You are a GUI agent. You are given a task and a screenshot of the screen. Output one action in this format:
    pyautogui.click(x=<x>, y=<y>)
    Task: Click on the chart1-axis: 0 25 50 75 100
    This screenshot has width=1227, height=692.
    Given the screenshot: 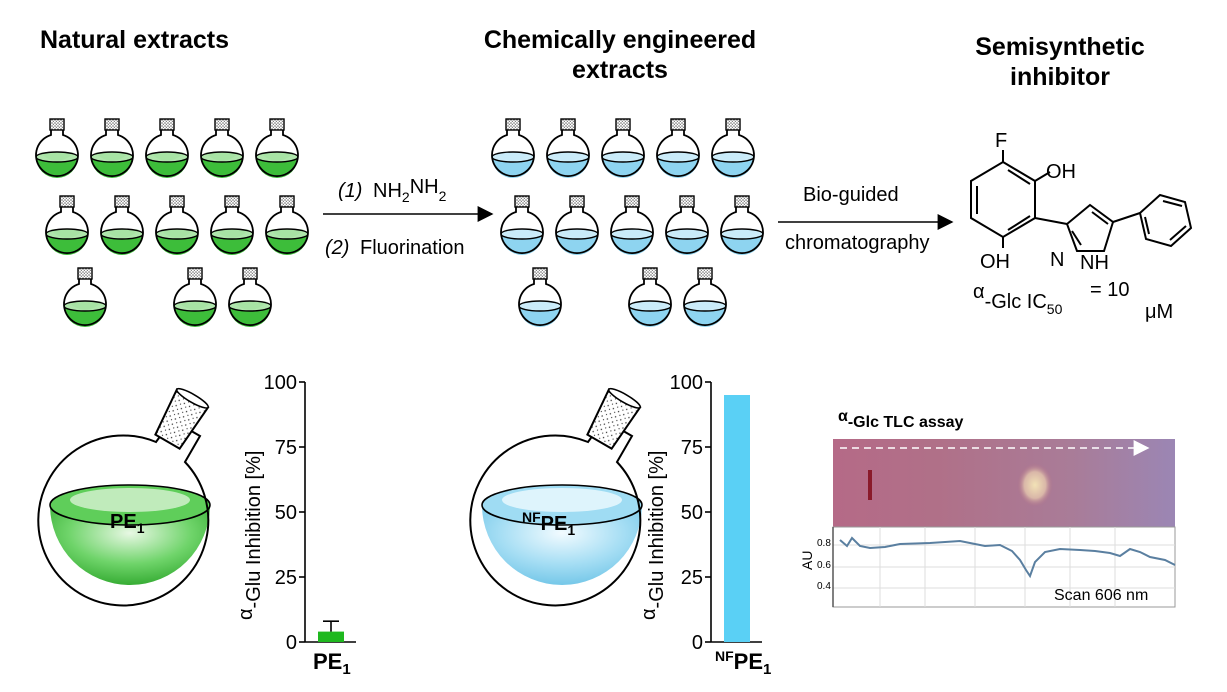 What is the action you would take?
    pyautogui.click(x=310, y=513)
    